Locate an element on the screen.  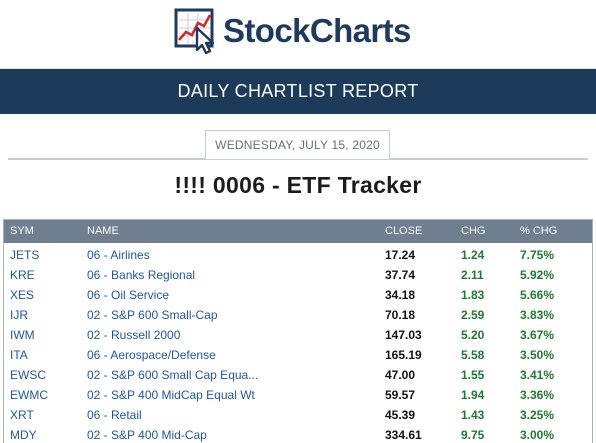
change-value: 2.59 is located at coordinates (473, 315).